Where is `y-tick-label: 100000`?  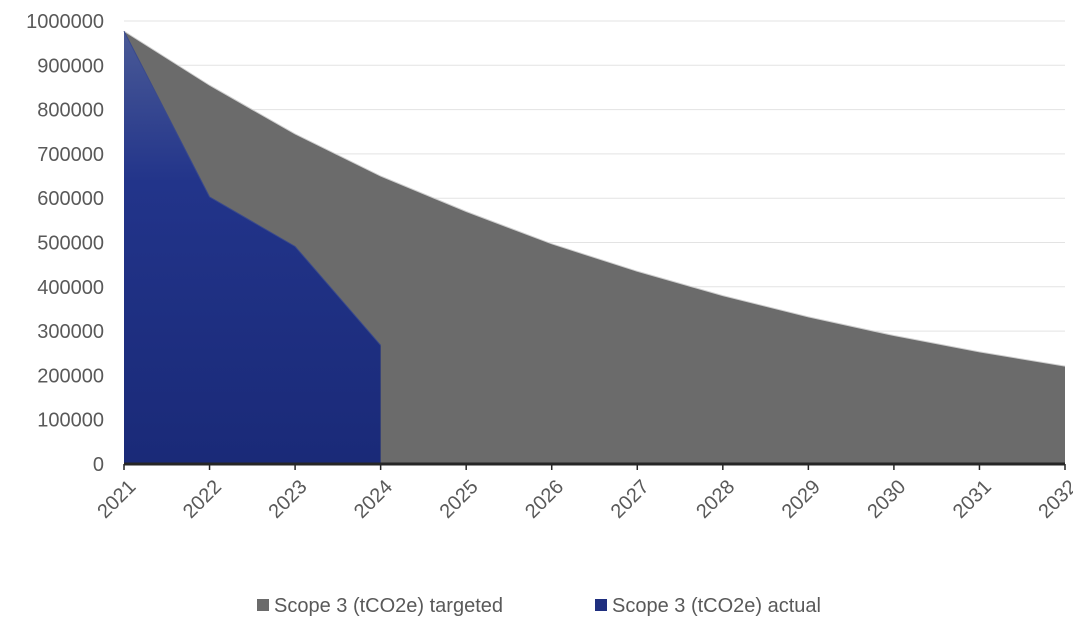
y-tick-label: 100000 is located at coordinates (70, 421).